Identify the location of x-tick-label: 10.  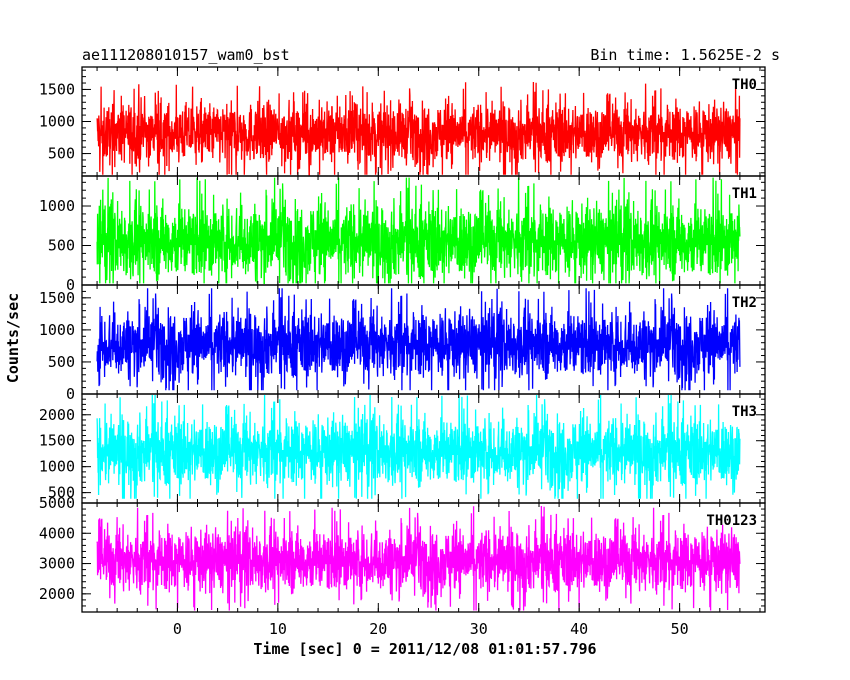
(278, 629).